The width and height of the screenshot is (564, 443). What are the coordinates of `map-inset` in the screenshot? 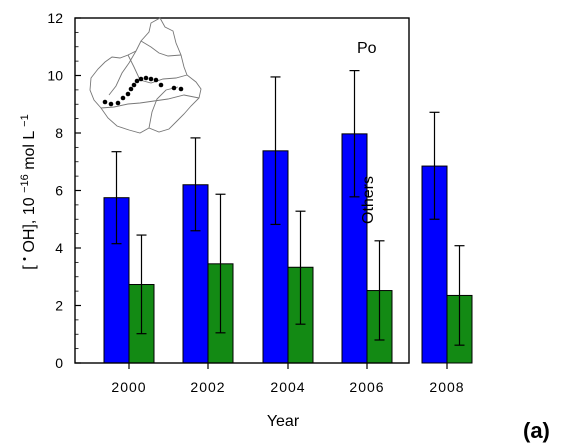 It's located at (145, 75).